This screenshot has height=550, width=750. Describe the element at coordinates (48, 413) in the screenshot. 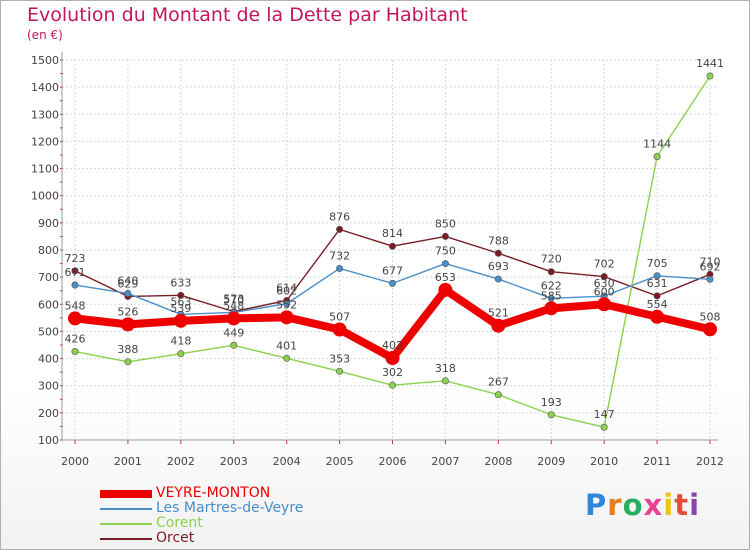

I see `y-tick-label: 200` at that location.